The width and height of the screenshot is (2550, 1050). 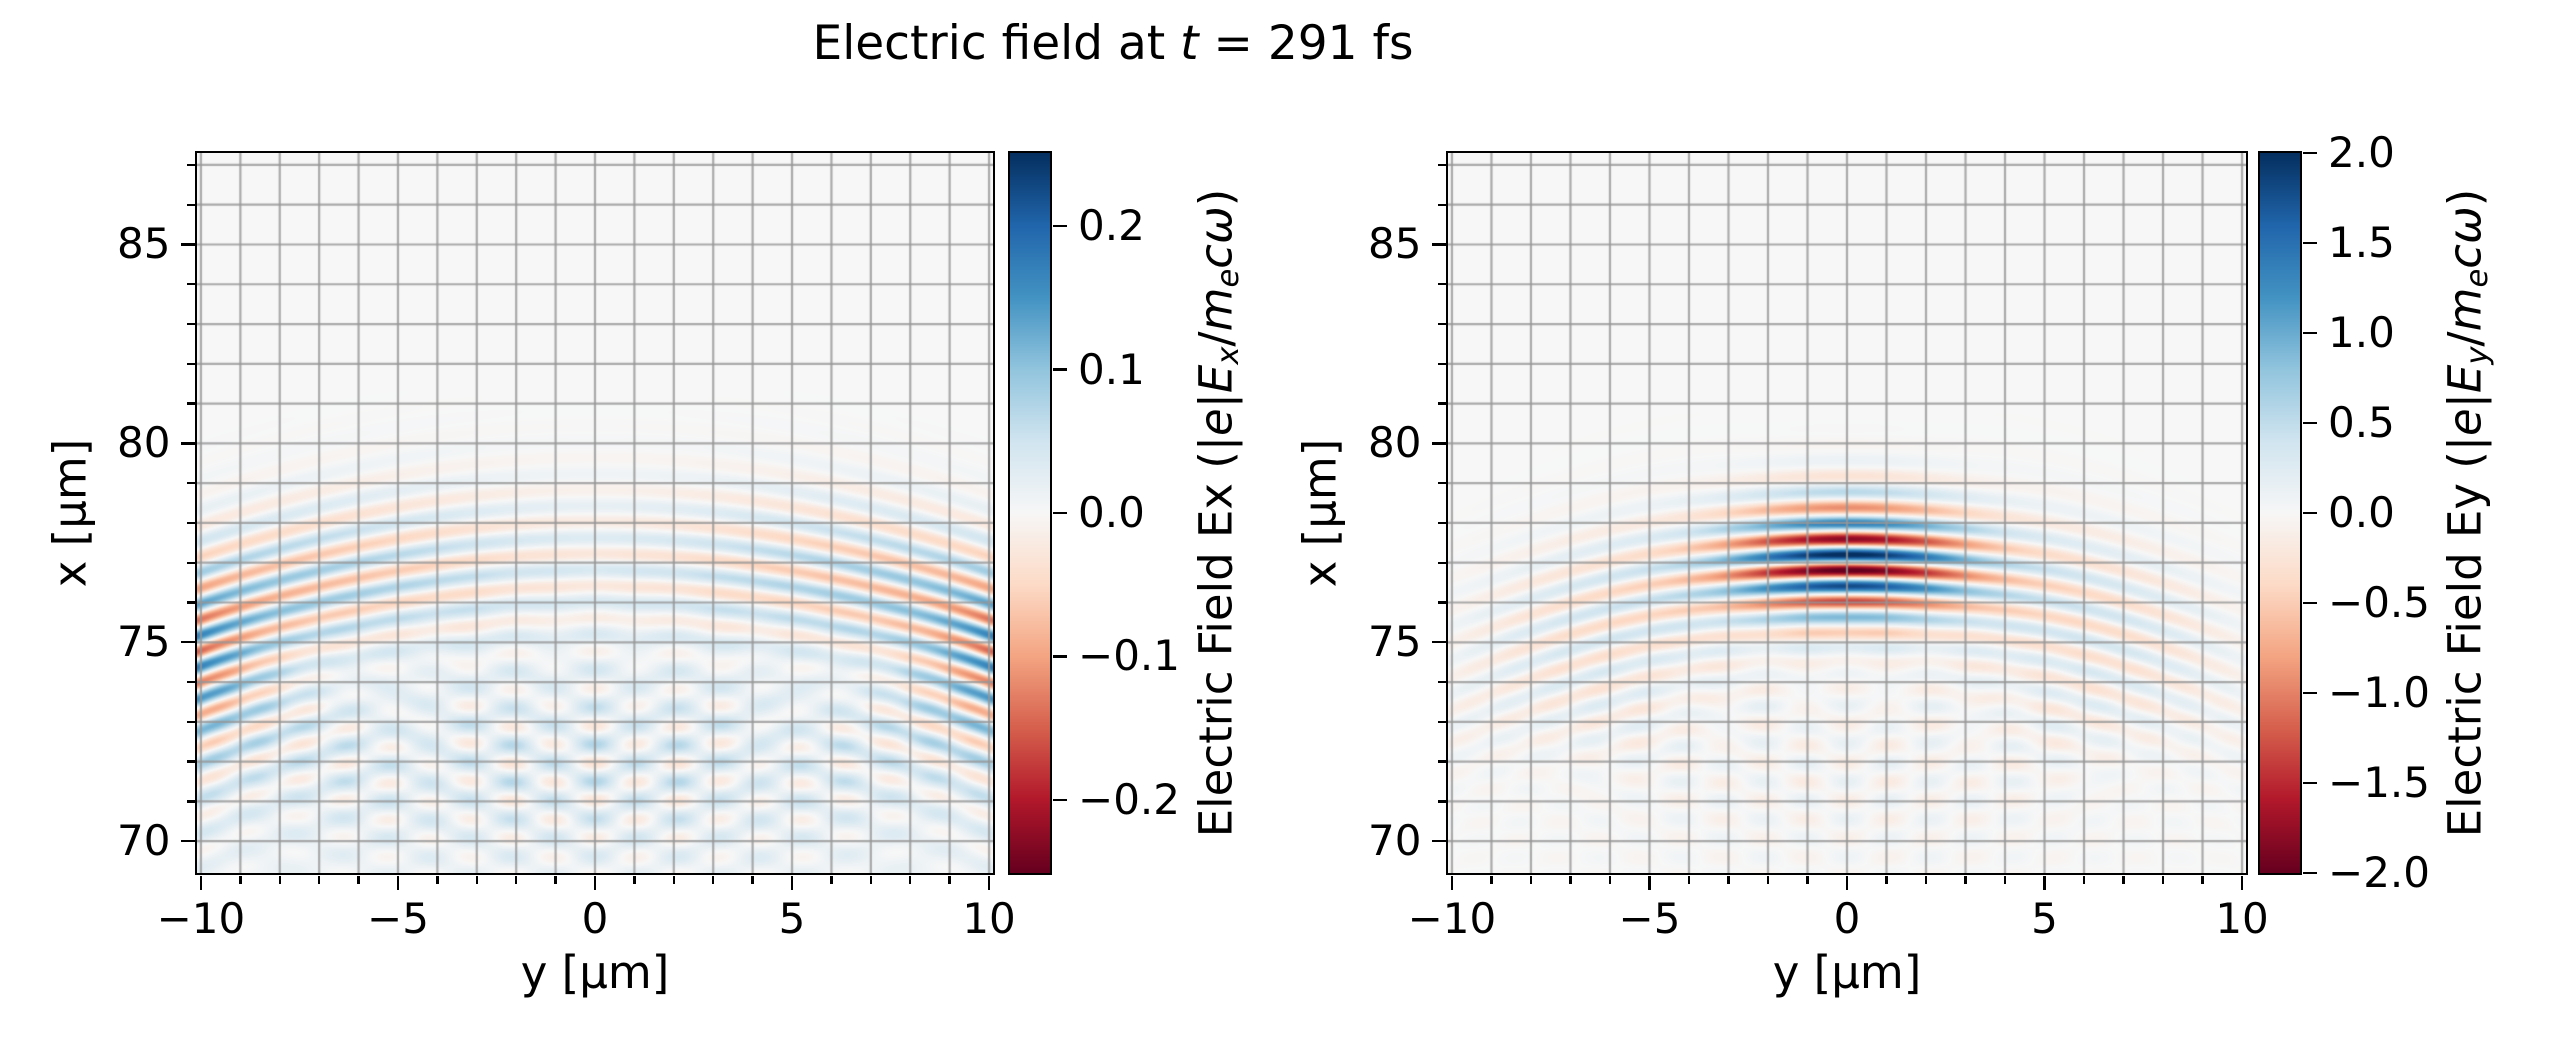 I want to click on ex-colorbar-gradient, so click(x=1029, y=512).